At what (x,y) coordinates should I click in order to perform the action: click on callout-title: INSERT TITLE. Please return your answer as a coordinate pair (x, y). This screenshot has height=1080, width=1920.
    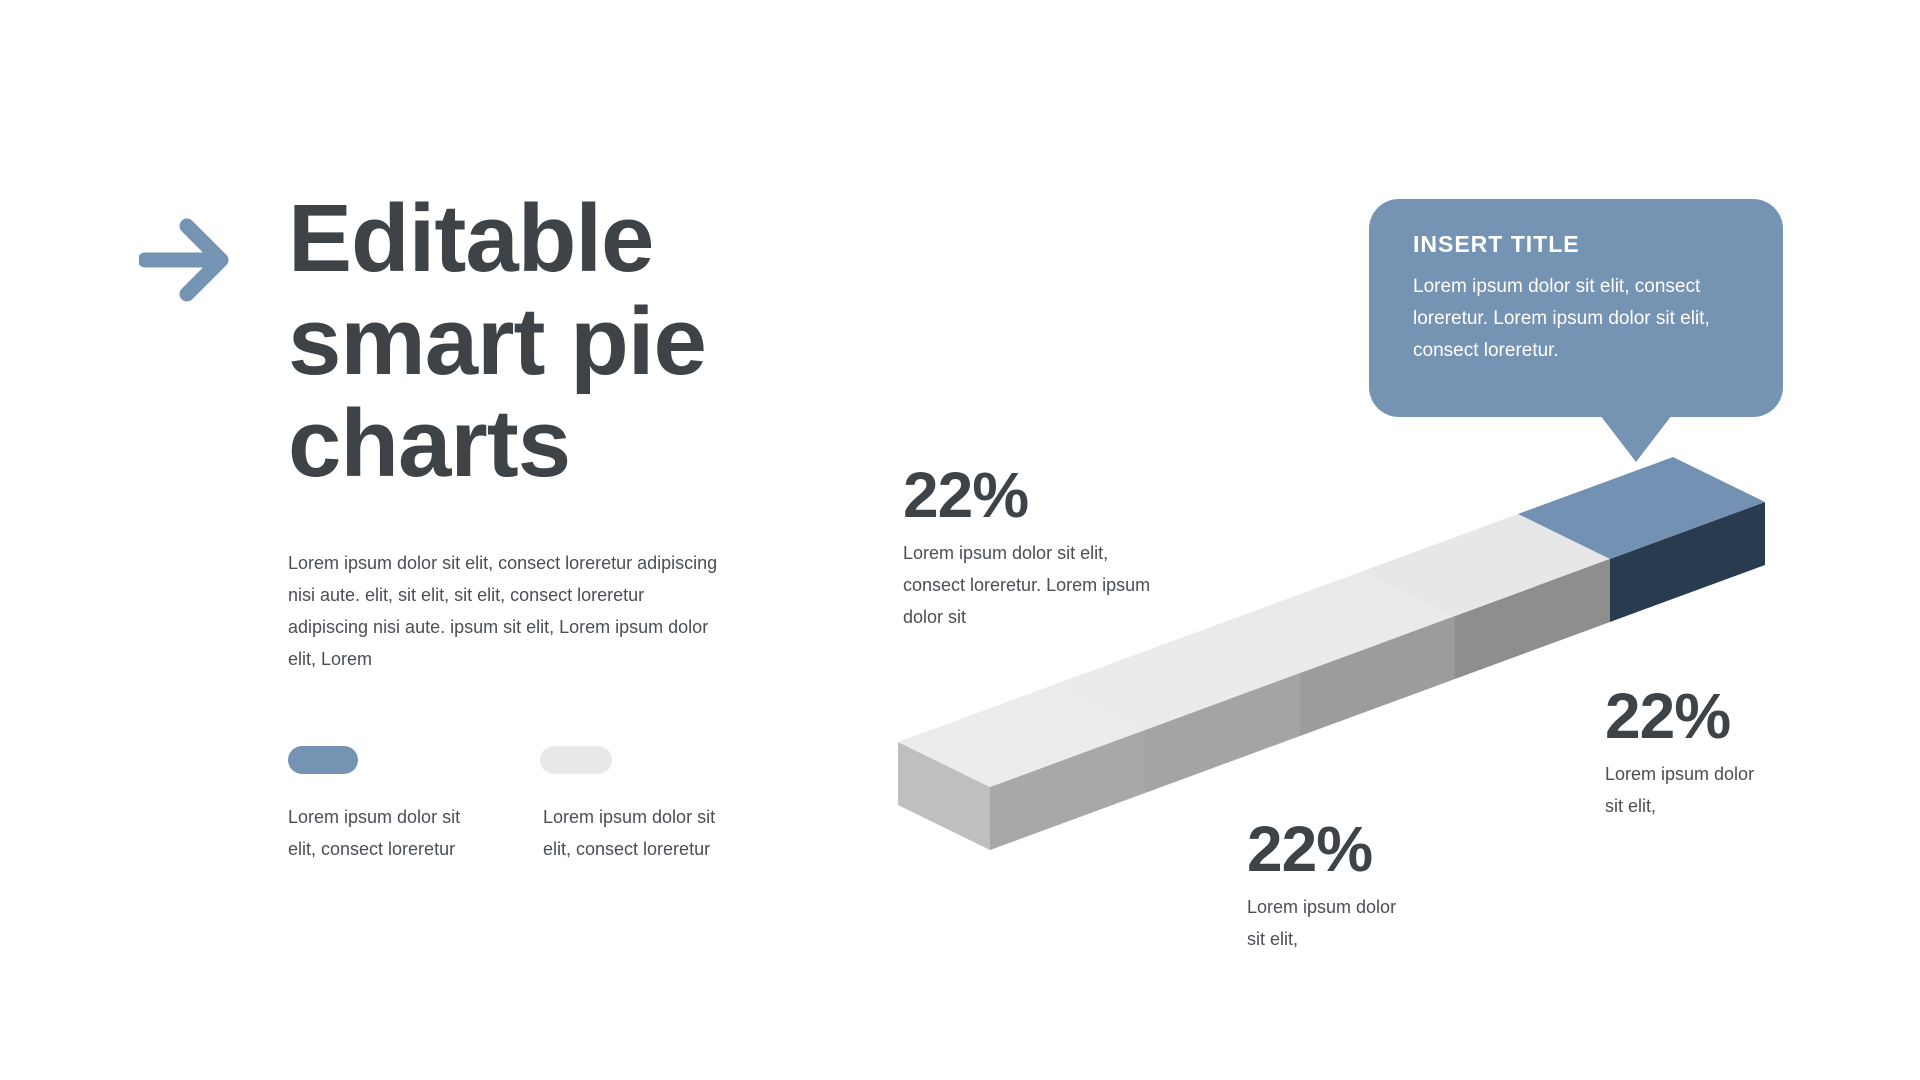
    Looking at the image, I should click on (1496, 244).